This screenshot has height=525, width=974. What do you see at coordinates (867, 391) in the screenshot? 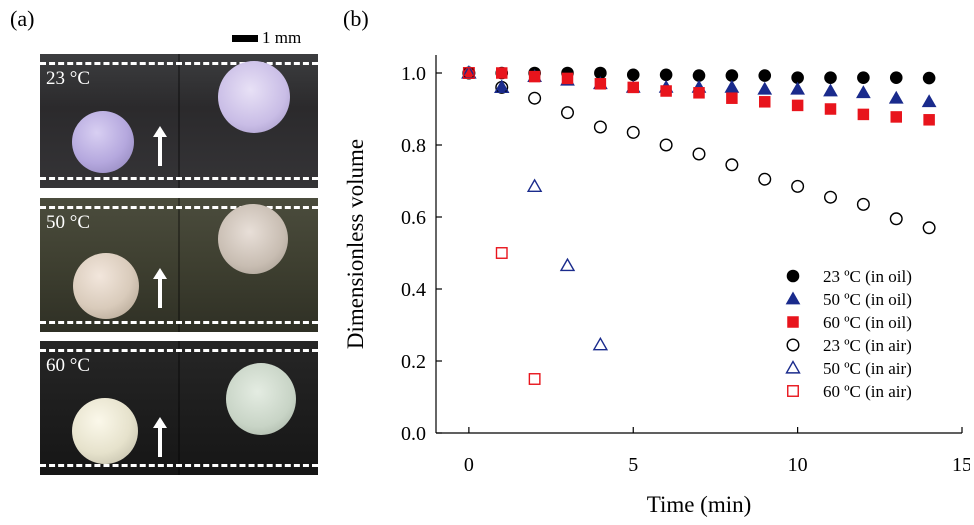
I see `legend-label: 60 ºC (in air)` at bounding box center [867, 391].